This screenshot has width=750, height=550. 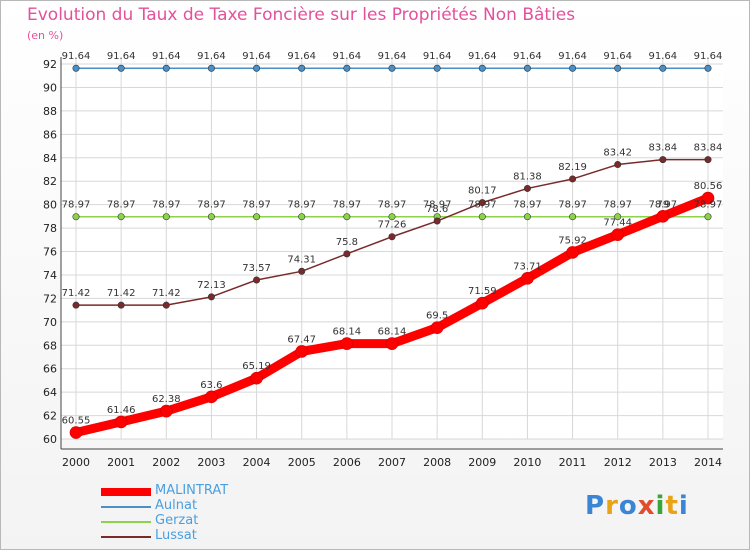 What do you see at coordinates (50, 134) in the screenshot?
I see `y-tick-label: 86` at bounding box center [50, 134].